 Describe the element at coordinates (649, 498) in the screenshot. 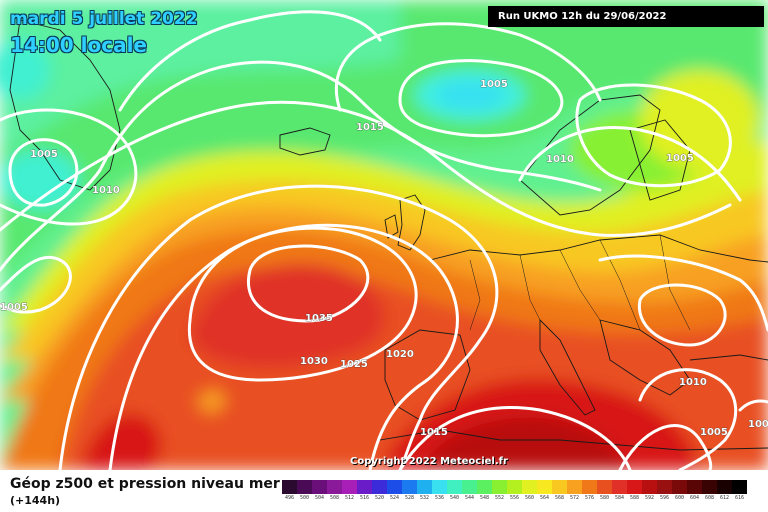

I see `scale-value: 592` at that location.